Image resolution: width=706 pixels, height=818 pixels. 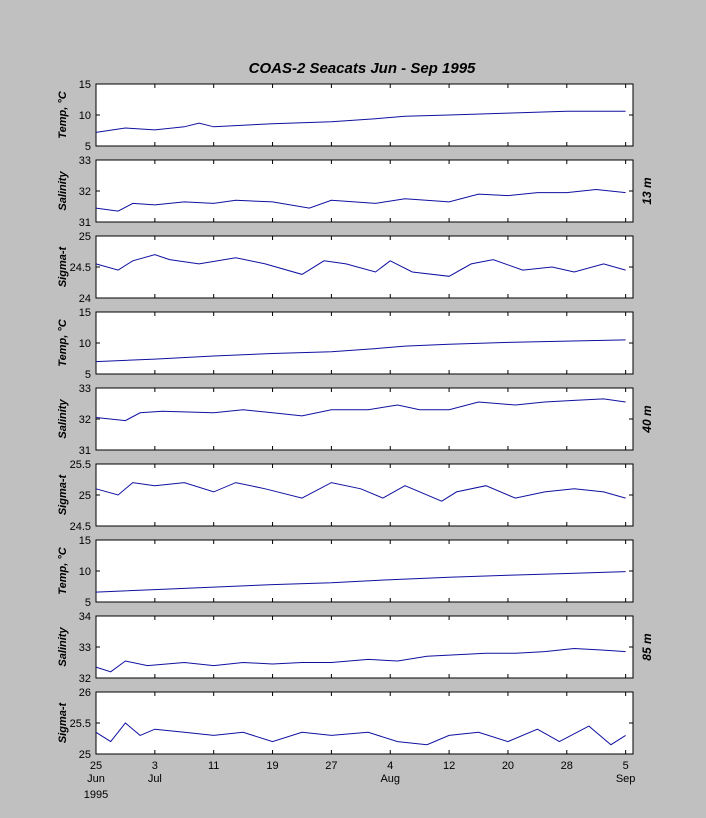 I want to click on panel-8: 34 33 32 Salinity 85 m, so click(x=355, y=648).